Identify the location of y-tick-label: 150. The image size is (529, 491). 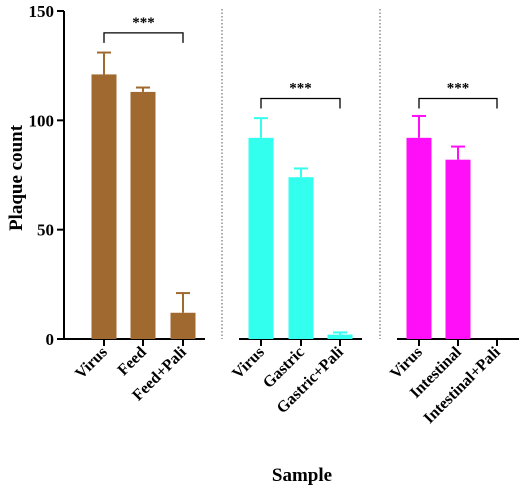
(42, 11).